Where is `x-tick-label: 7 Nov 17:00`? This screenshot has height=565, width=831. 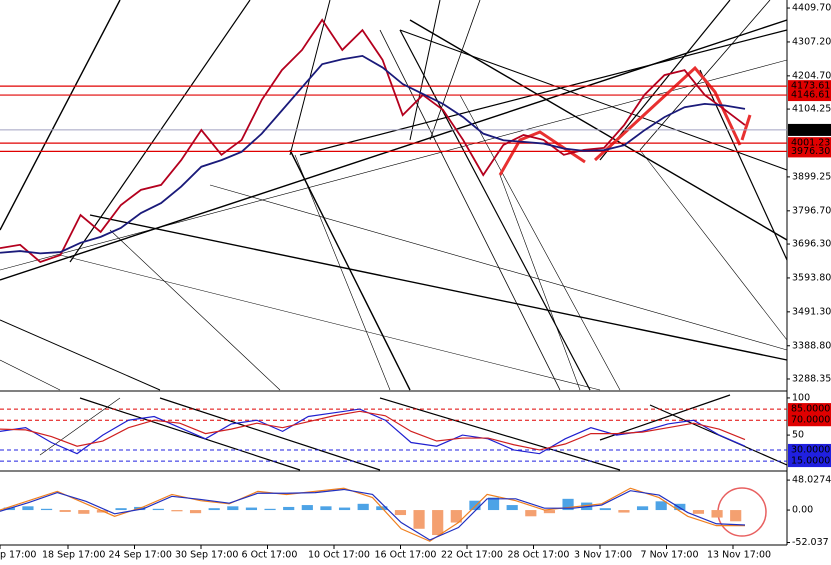 x-tick-label: 7 Nov 17:00 is located at coordinates (670, 555).